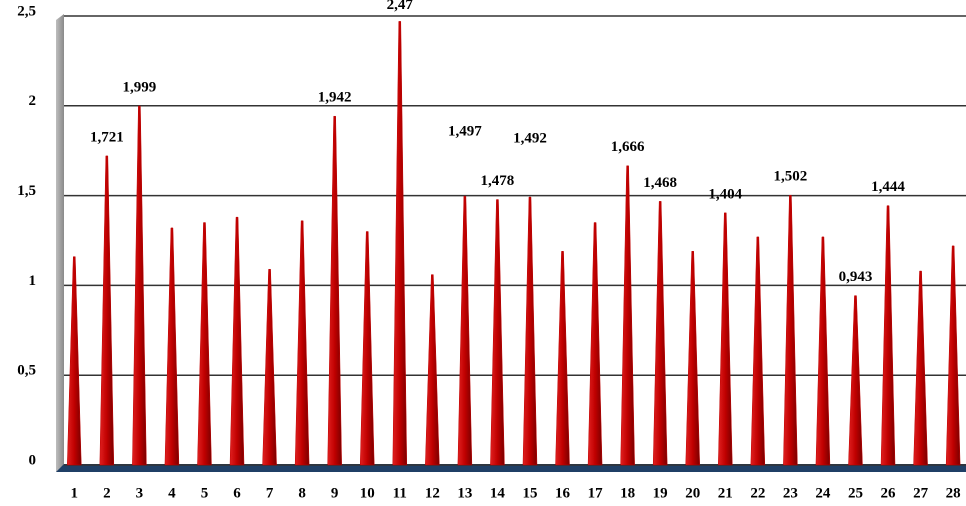 The width and height of the screenshot is (966, 506). I want to click on x-tick-label: 2, so click(107, 493).